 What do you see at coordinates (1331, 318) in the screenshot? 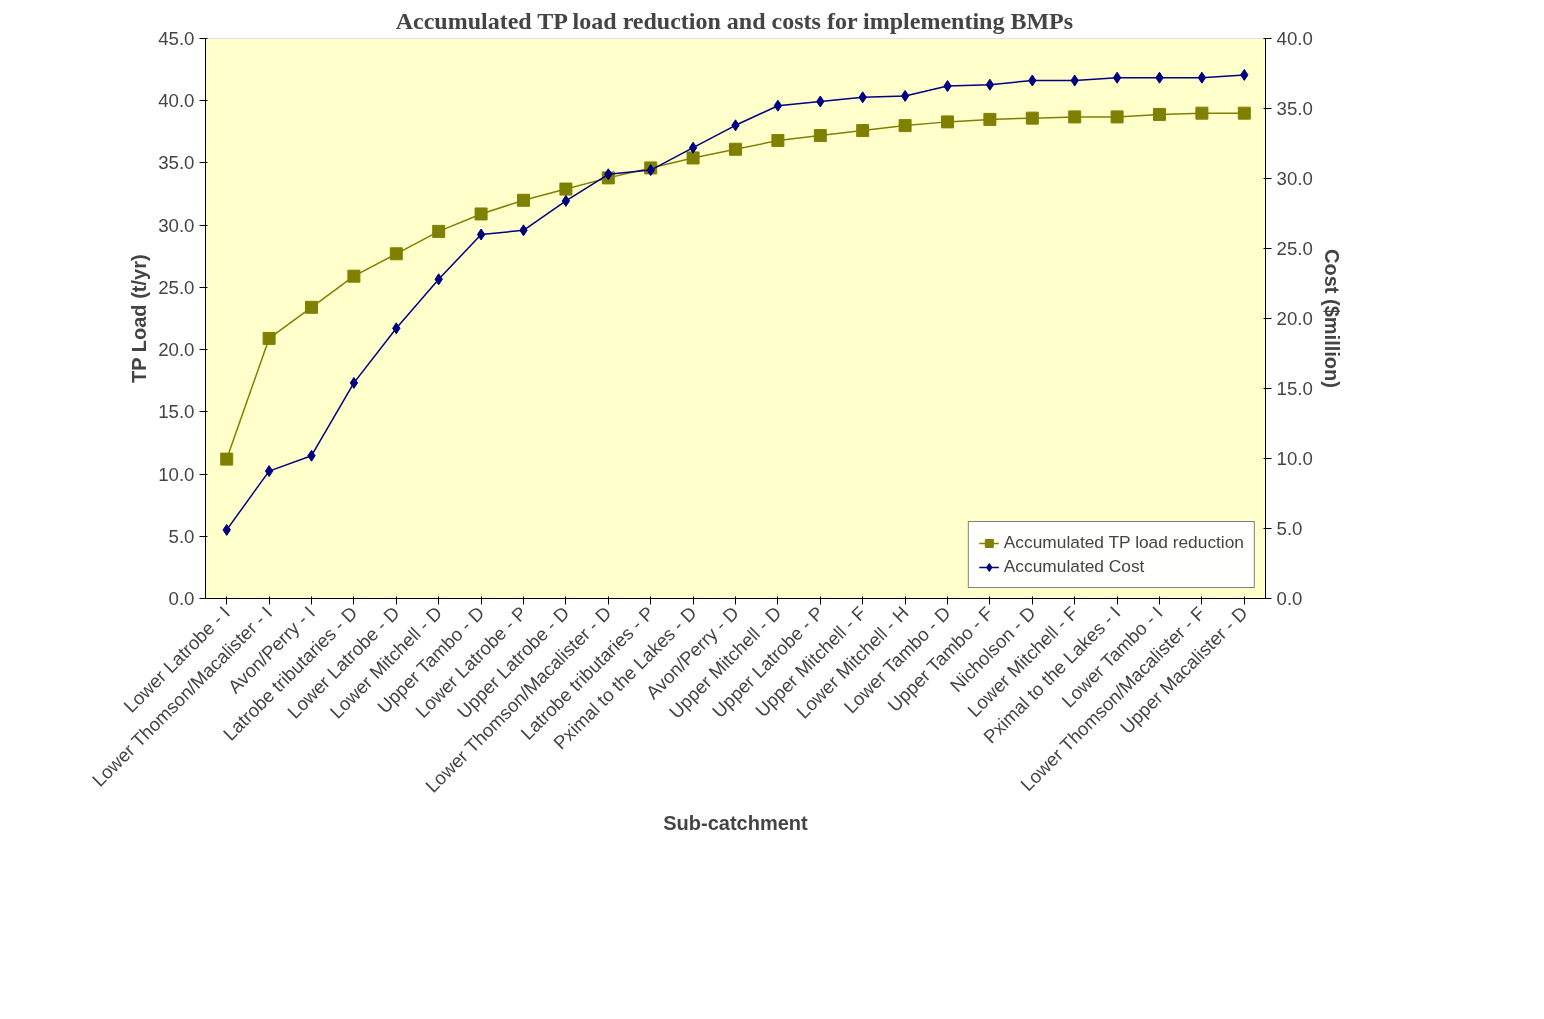
I see `y2-axis-title: Cost ($million)` at bounding box center [1331, 318].